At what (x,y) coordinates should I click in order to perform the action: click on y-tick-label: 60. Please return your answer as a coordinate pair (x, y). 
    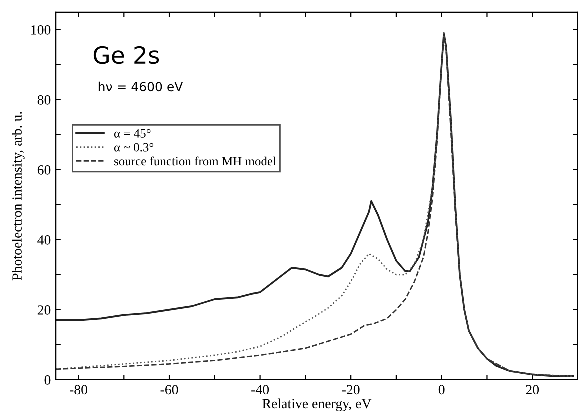
    Looking at the image, I should click on (44, 170).